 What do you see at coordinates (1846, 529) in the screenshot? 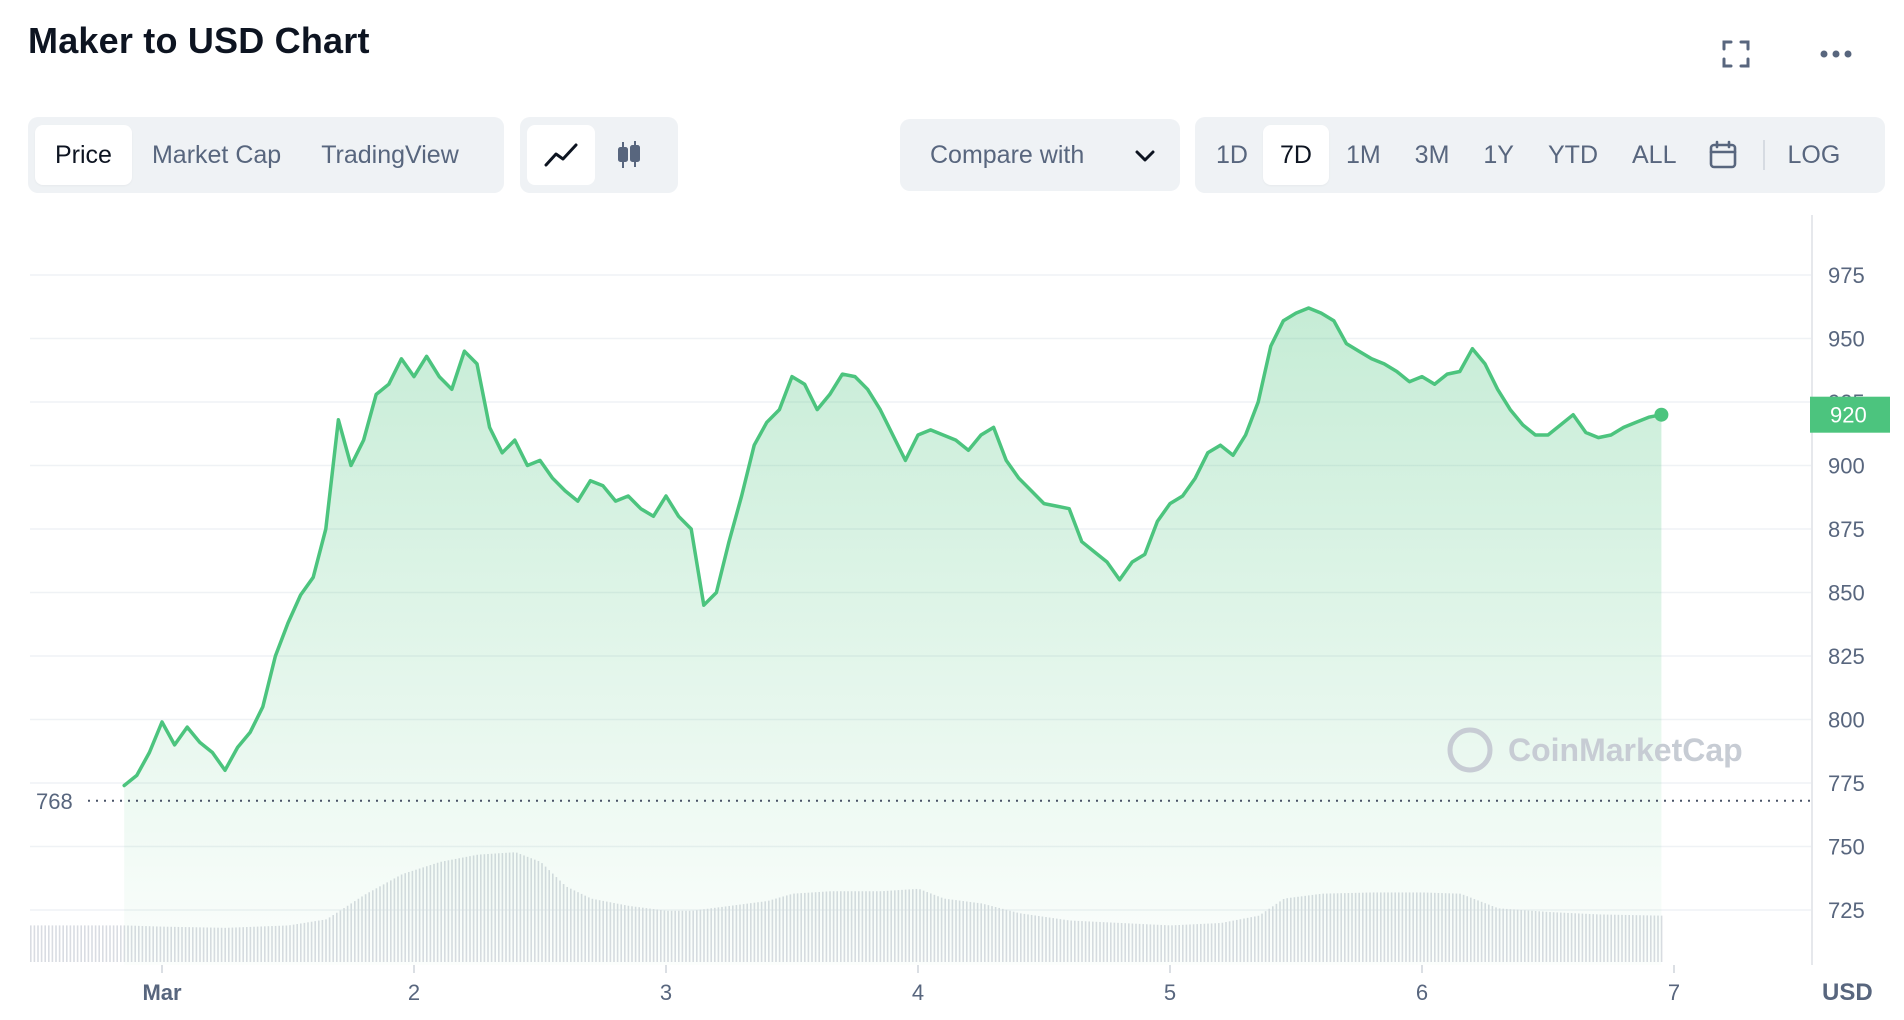
I see `y-tick-label: 875` at bounding box center [1846, 529].